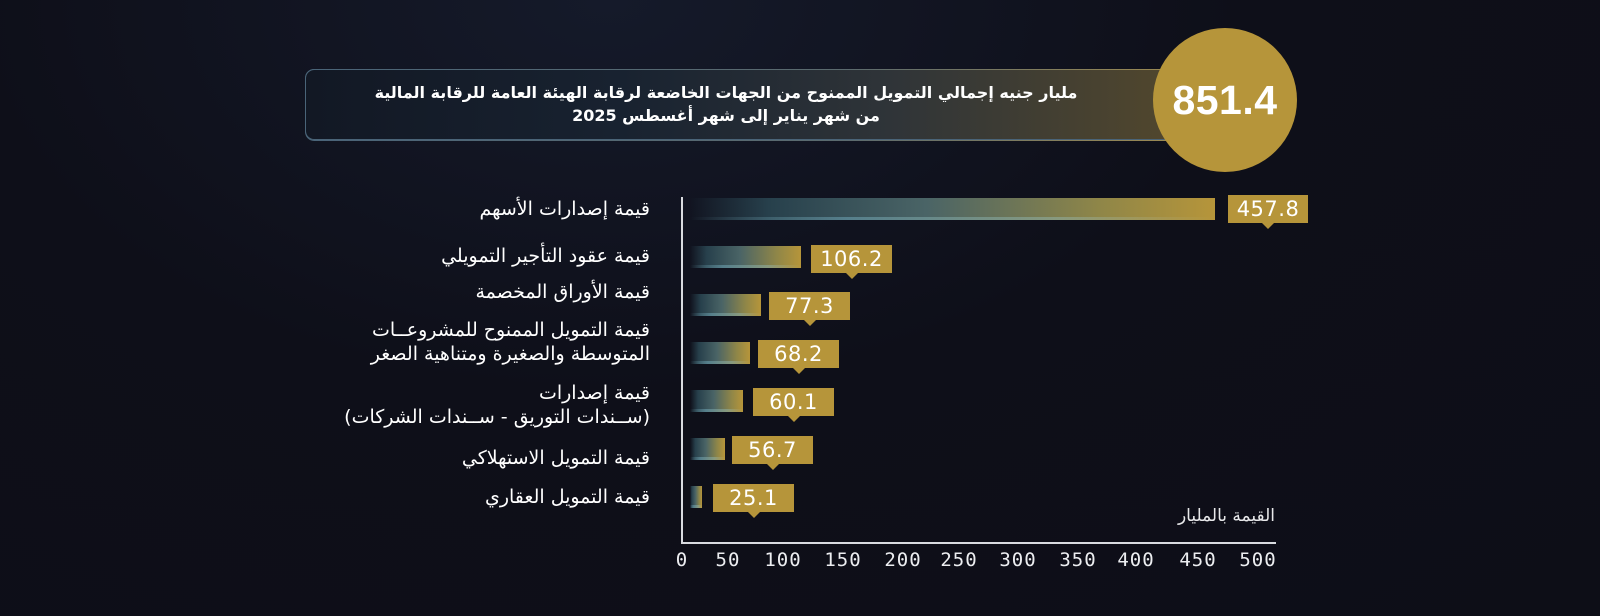 The image size is (1600, 616). I want to click on category-label-line: قيمة التمويل الاستهلاكي, so click(555, 458).